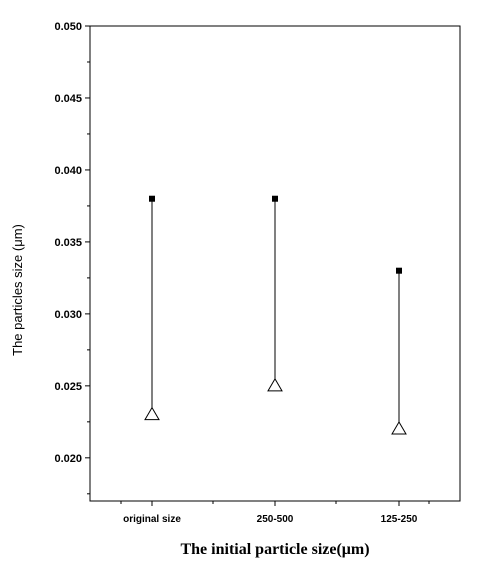 Image resolution: width=500 pixels, height=572 pixels. What do you see at coordinates (68, 27) in the screenshot?
I see `y-tick-label: 0.050` at bounding box center [68, 27].